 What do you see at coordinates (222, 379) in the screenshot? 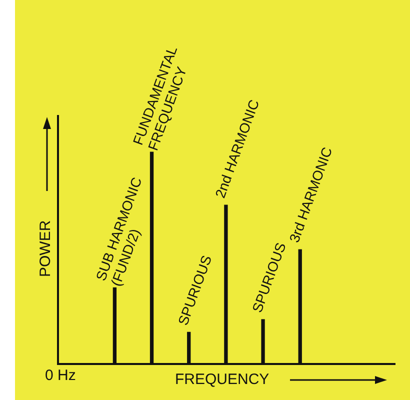
I see `x-axis-title: FREQUENCY` at bounding box center [222, 379].